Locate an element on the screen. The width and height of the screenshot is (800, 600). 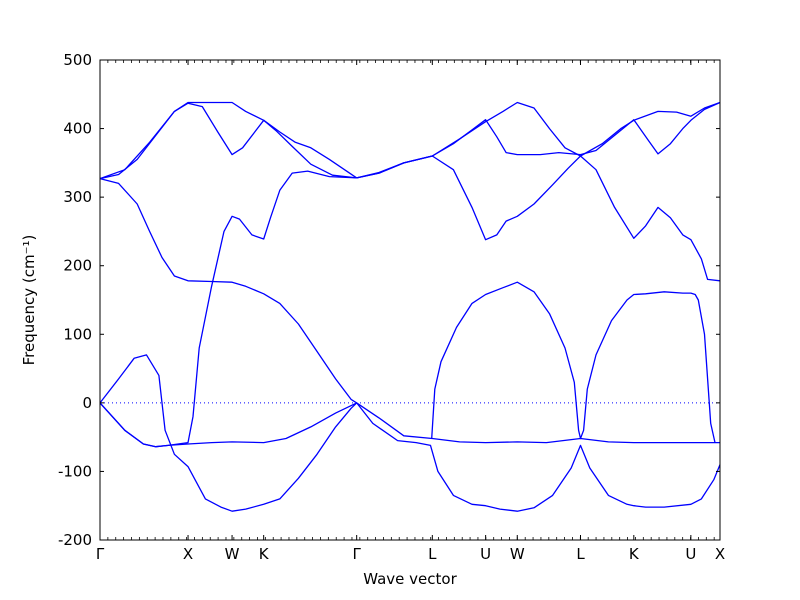
y-tick-label: 0 is located at coordinates (87, 403).